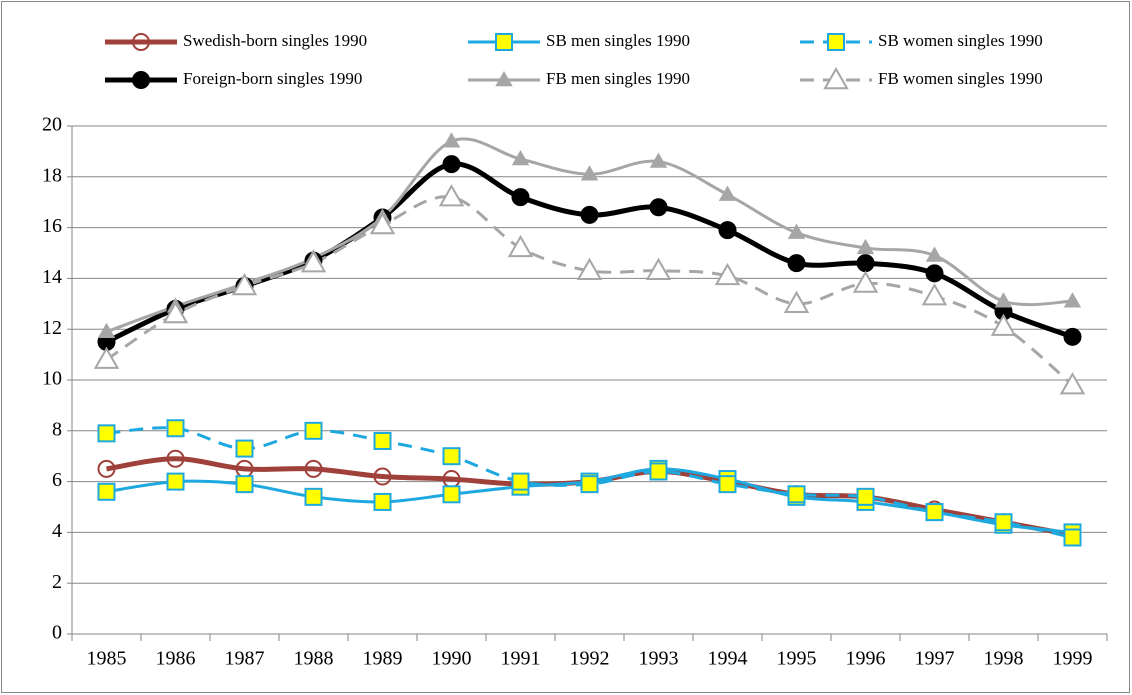  I want to click on y-tick-label: 2, so click(57, 582).